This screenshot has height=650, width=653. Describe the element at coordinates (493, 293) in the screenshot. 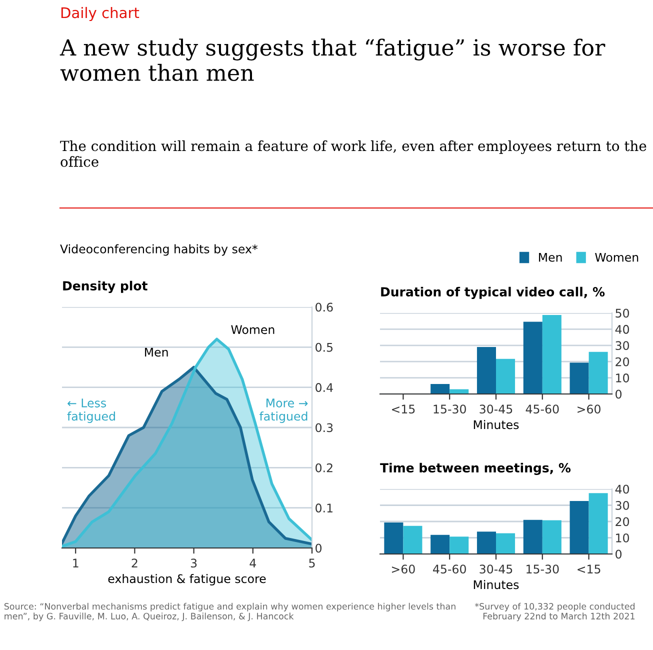

I see `chart-title: Duration of typical video call, %` at that location.